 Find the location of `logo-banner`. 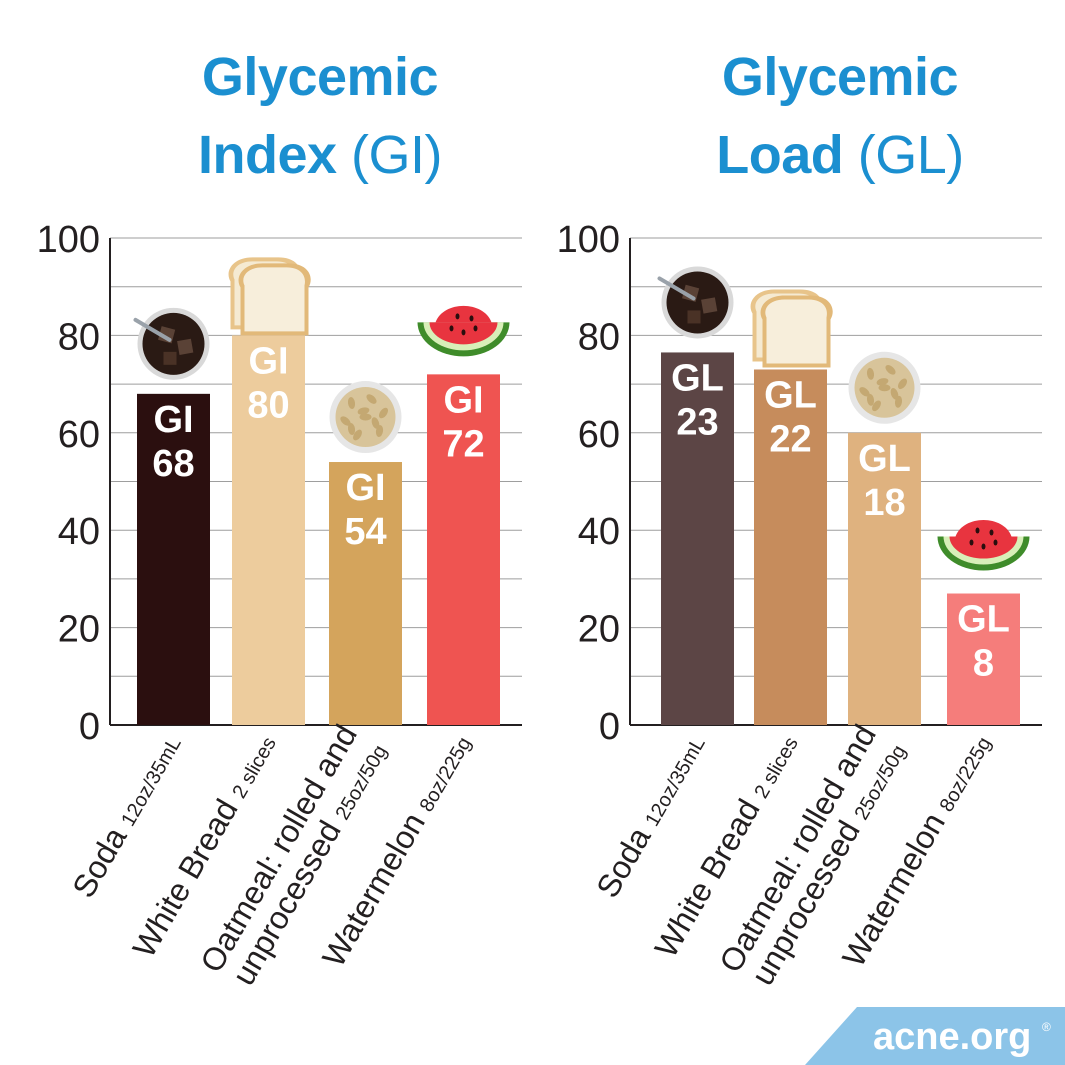

logo-banner is located at coordinates (935, 1036).